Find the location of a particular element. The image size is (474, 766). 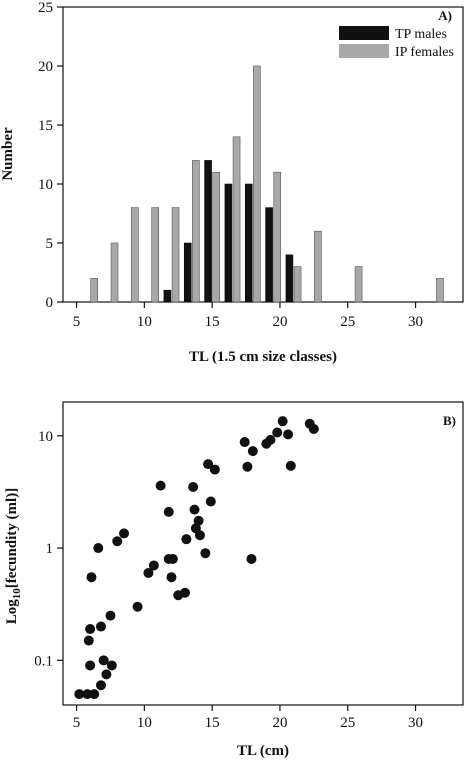

panel-a-legend: TP males IP females is located at coordinates (396, 43).